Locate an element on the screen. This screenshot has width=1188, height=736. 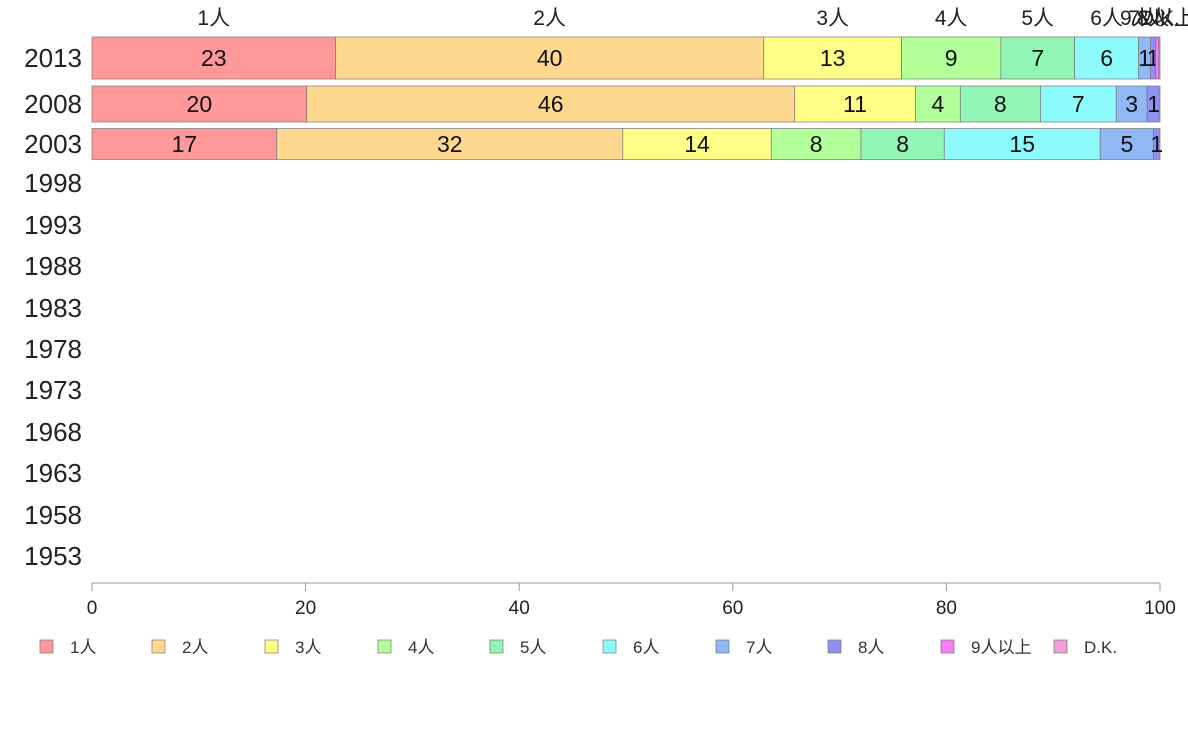
legend-swatch-3人 is located at coordinates (271, 646).